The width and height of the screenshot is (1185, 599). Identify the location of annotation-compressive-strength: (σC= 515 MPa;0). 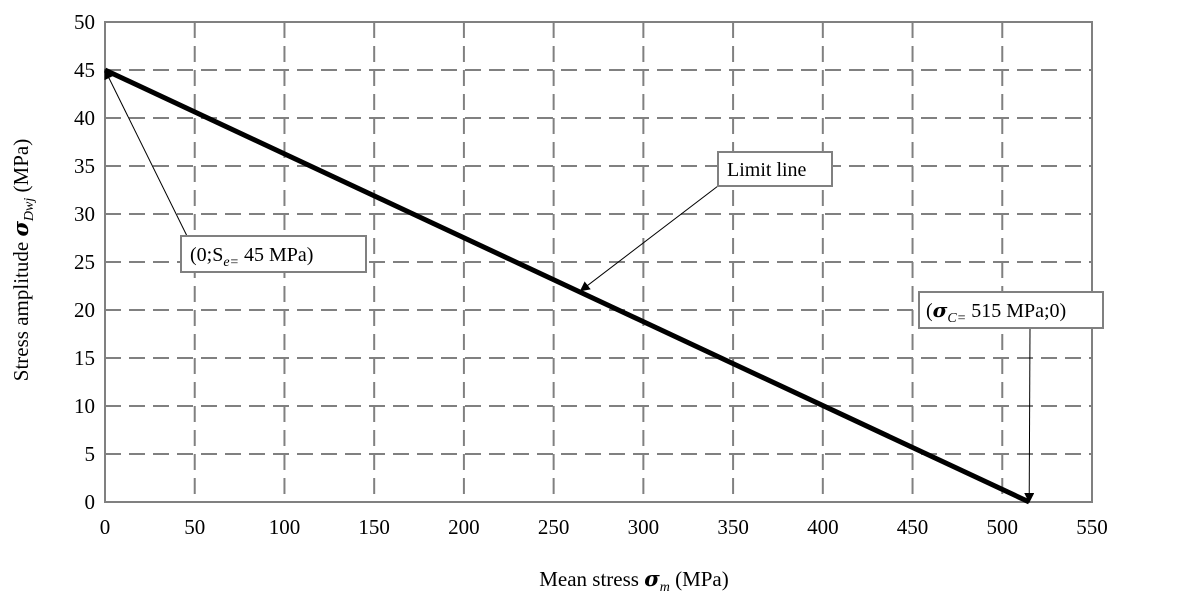
(1011, 397).